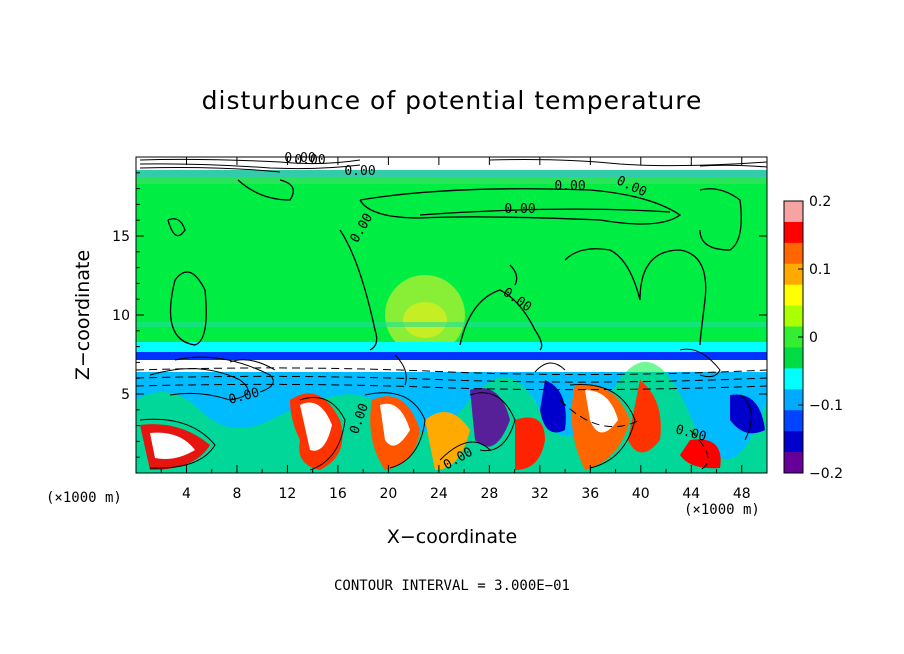 The width and height of the screenshot is (904, 654). What do you see at coordinates (590, 494) in the screenshot?
I see `x-tick-label: 36` at bounding box center [590, 494].